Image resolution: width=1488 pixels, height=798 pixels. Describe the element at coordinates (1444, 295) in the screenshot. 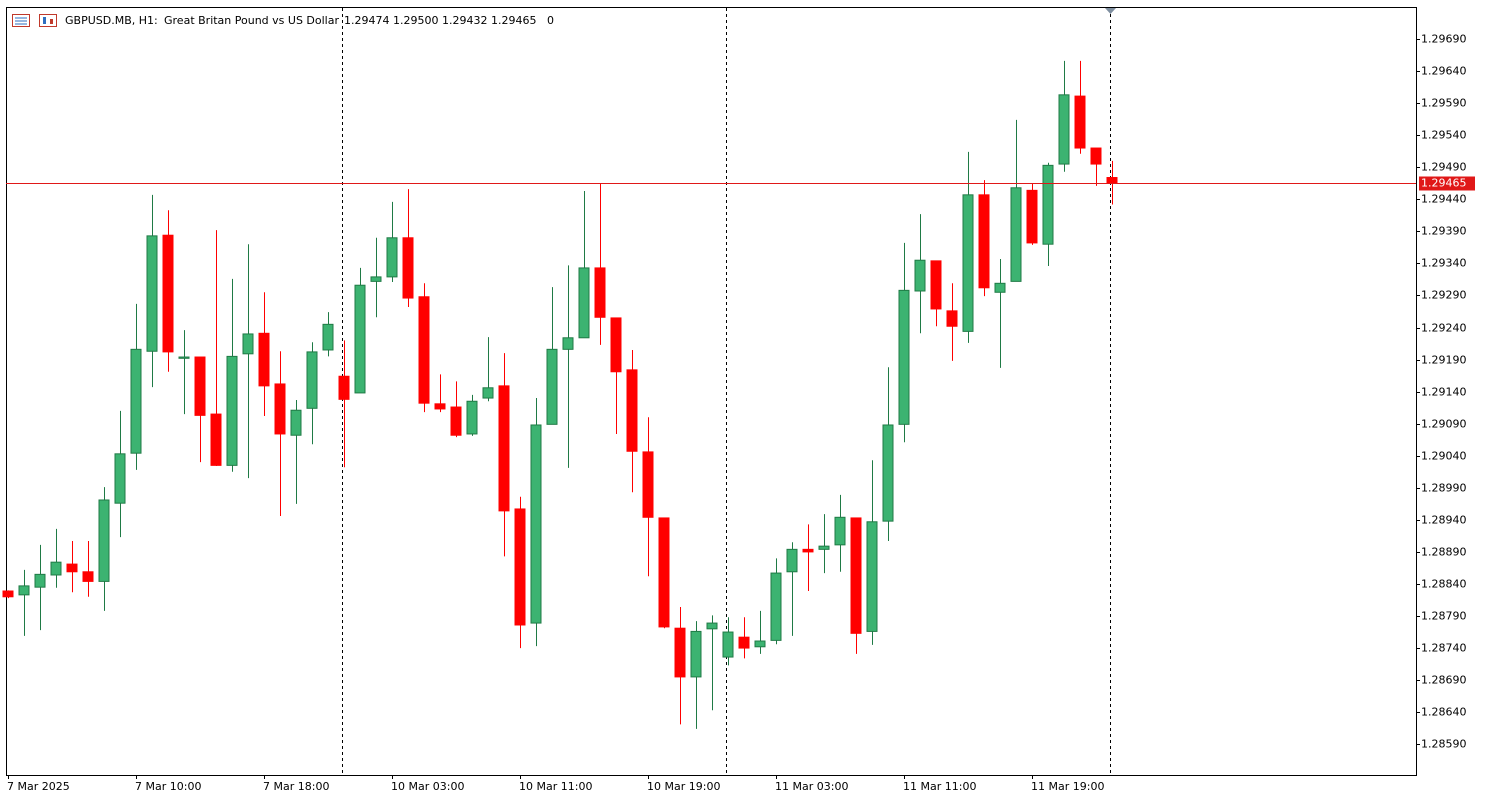

I see `y-tick-label: 1.29290` at that location.